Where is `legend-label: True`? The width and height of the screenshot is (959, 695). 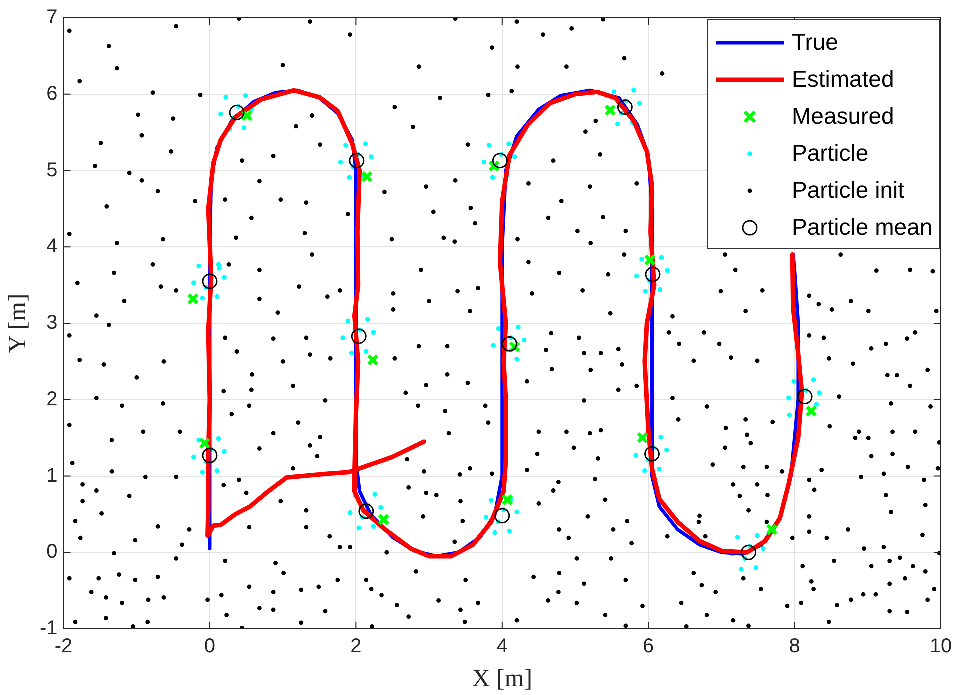
legend-label: True is located at coordinates (815, 42).